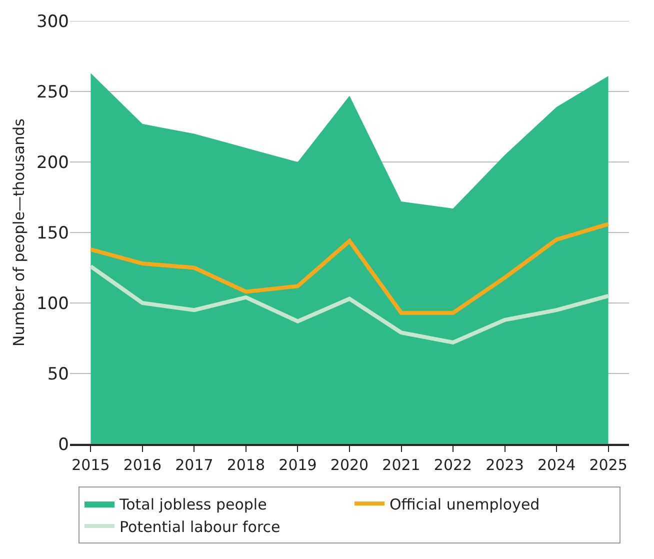 The image size is (654, 559). Describe the element at coordinates (52, 304) in the screenshot. I see `y-tick-label: 100` at that location.